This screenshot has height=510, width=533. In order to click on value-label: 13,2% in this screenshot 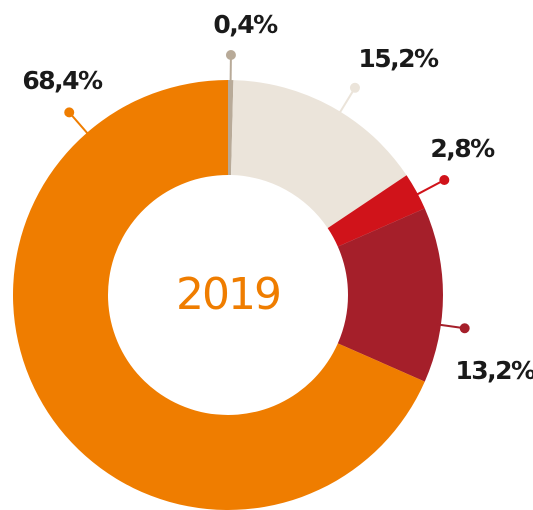, I will do `click(494, 370)`.